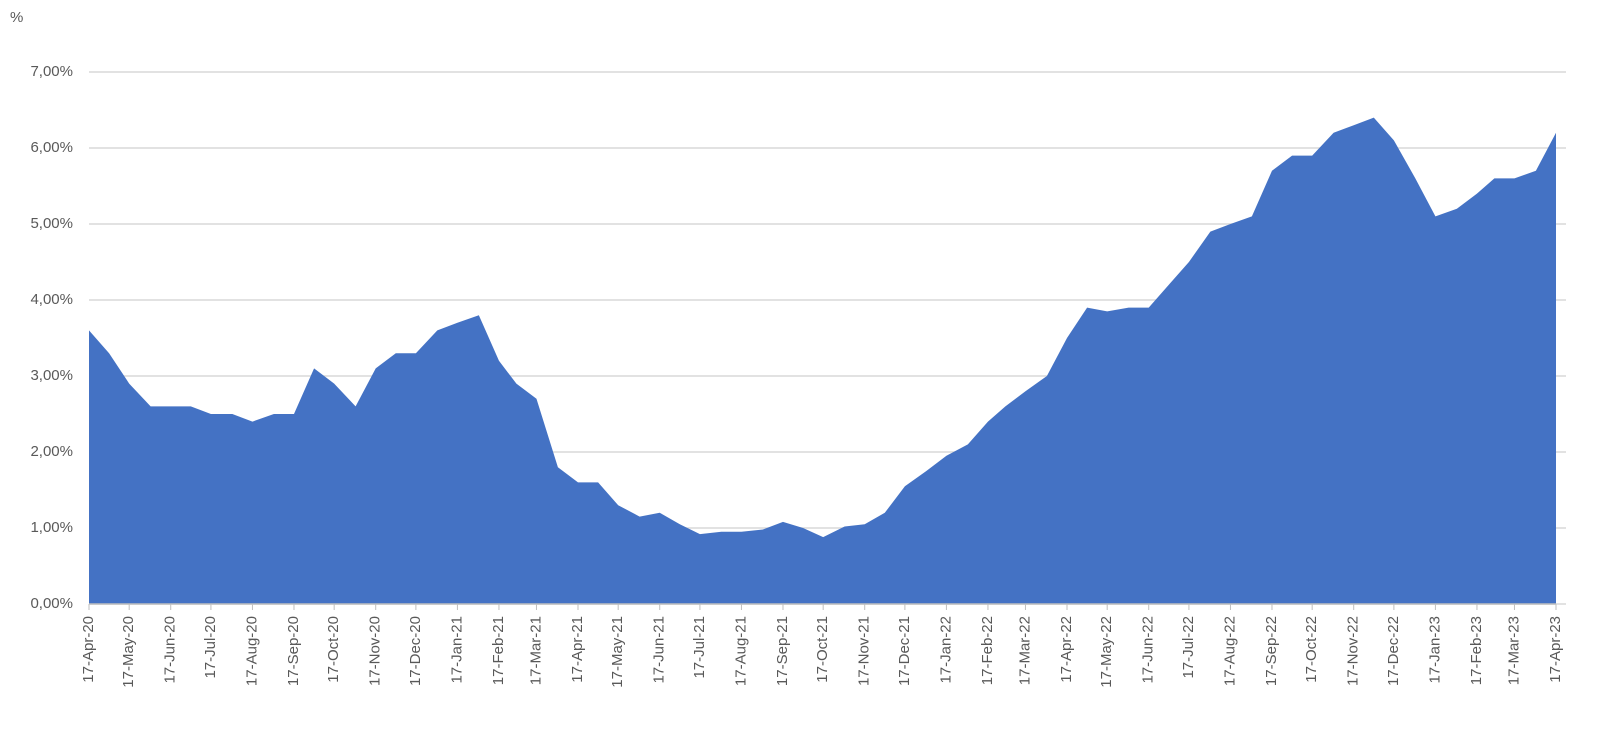 The height and width of the screenshot is (731, 1623). Describe the element at coordinates (128, 652) in the screenshot. I see `x-tick-label: 17-May-20` at that location.